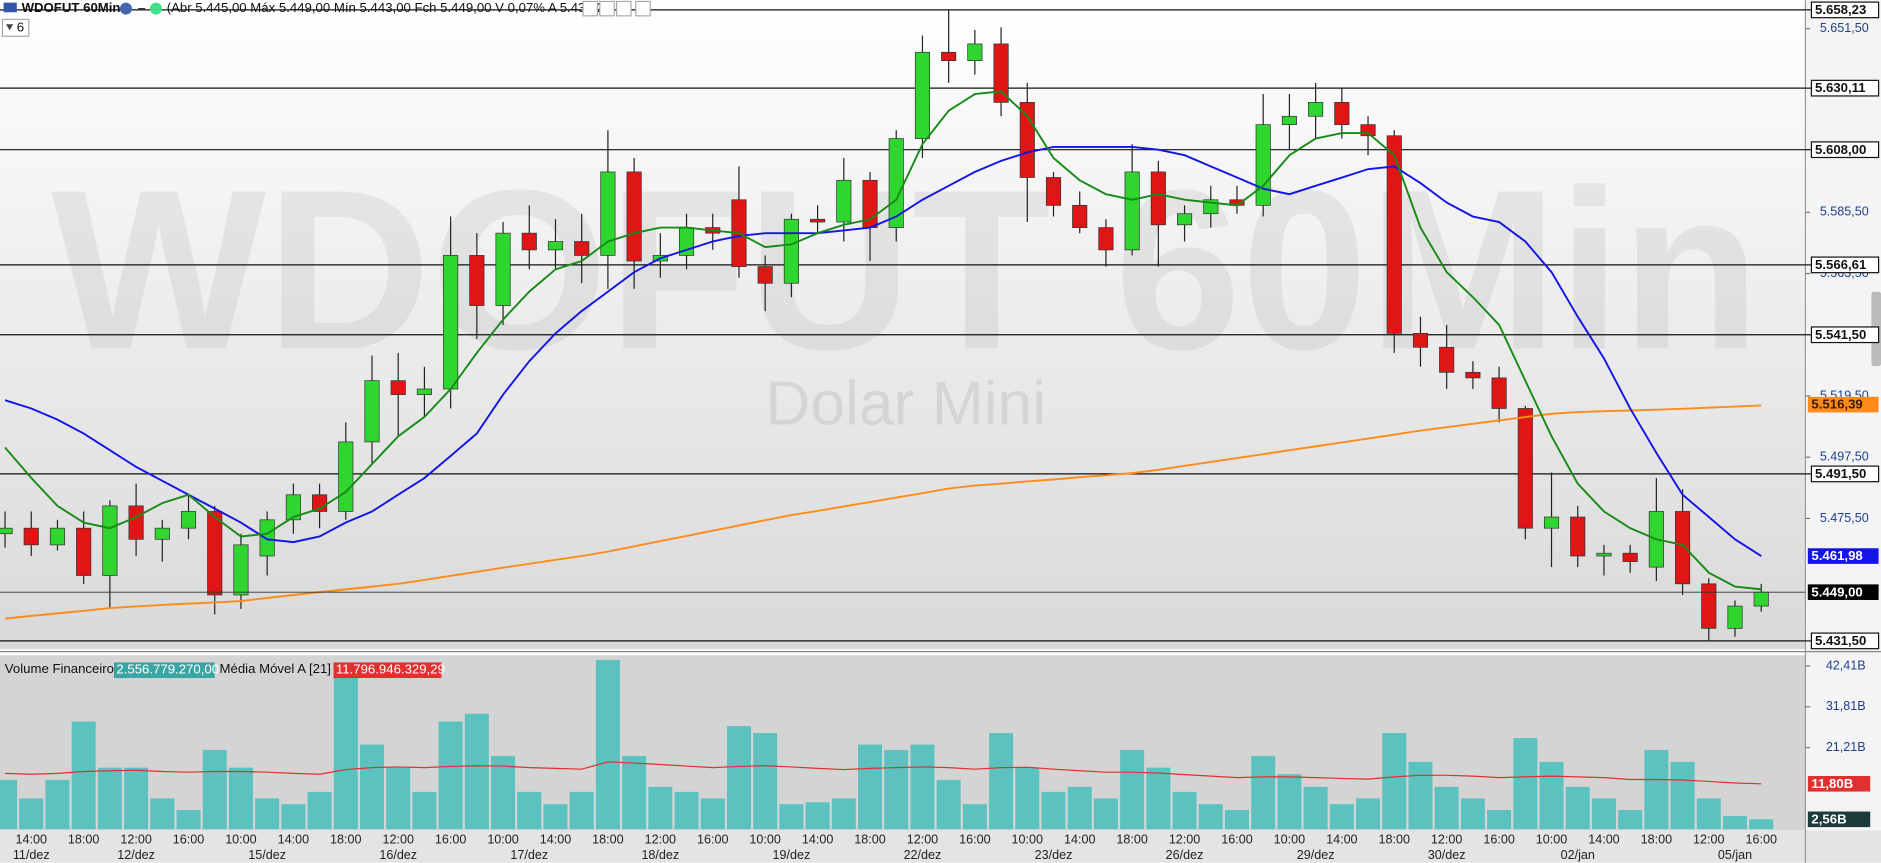 The image size is (1881, 863). What do you see at coordinates (15, 27) in the screenshot?
I see `counter-box` at bounding box center [15, 27].